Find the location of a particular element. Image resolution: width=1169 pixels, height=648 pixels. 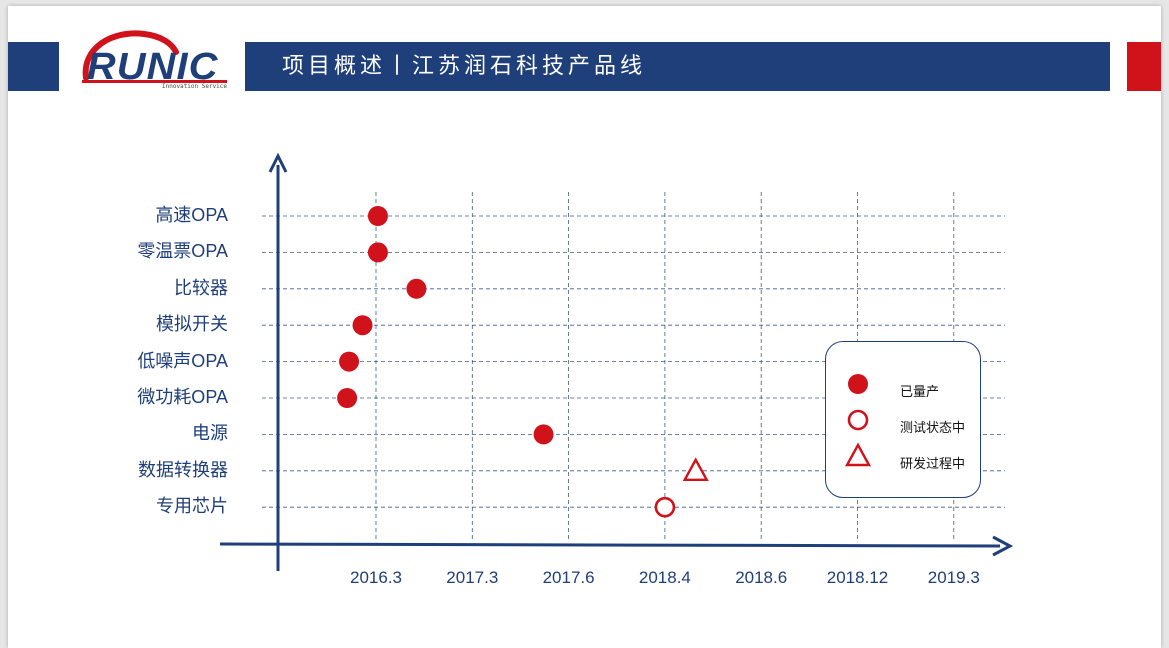

x-axis-arrow-icon is located at coordinates (1003, 546).